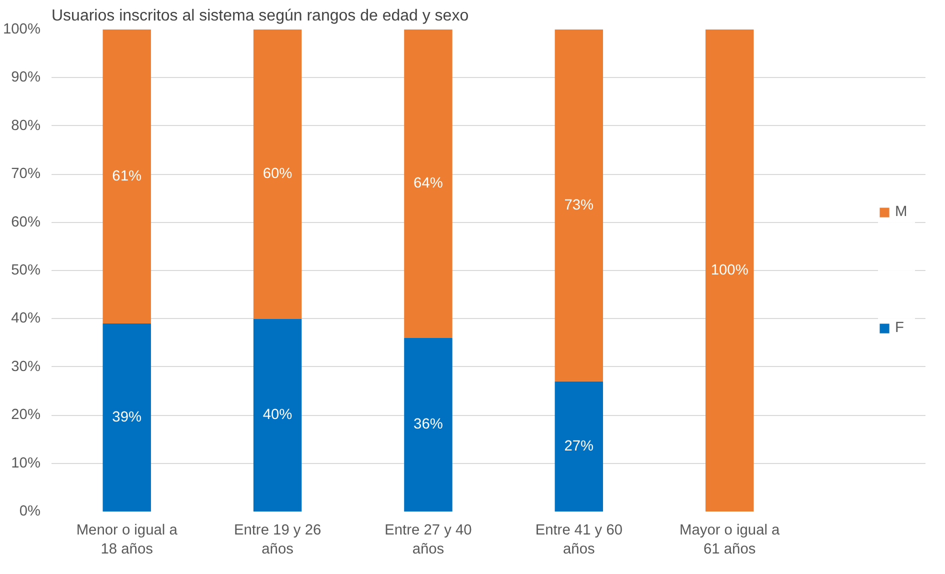 This screenshot has height=574, width=945. I want to click on y-tick-label: 50%, so click(26, 270).